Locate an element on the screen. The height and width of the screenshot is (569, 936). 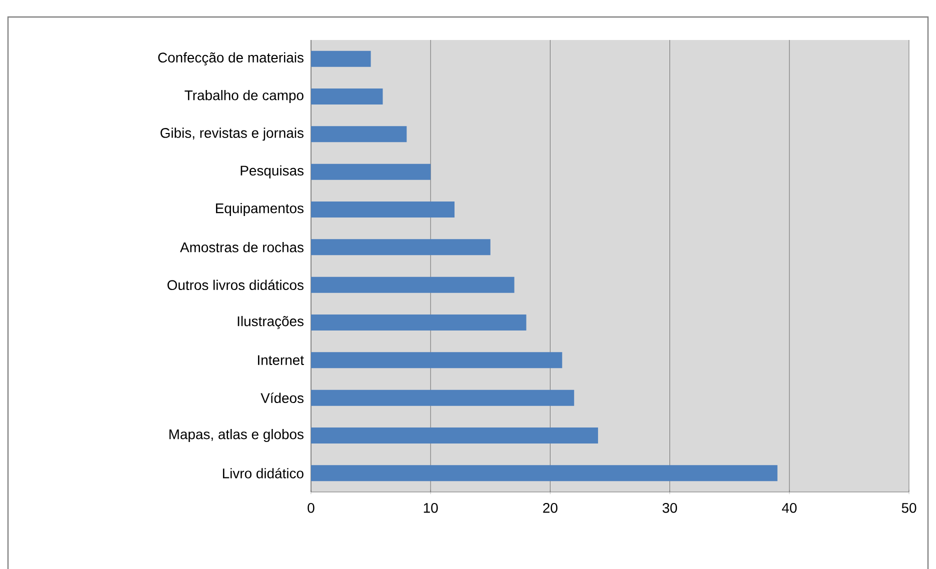
y-tick-label: Internet is located at coordinates (281, 360).